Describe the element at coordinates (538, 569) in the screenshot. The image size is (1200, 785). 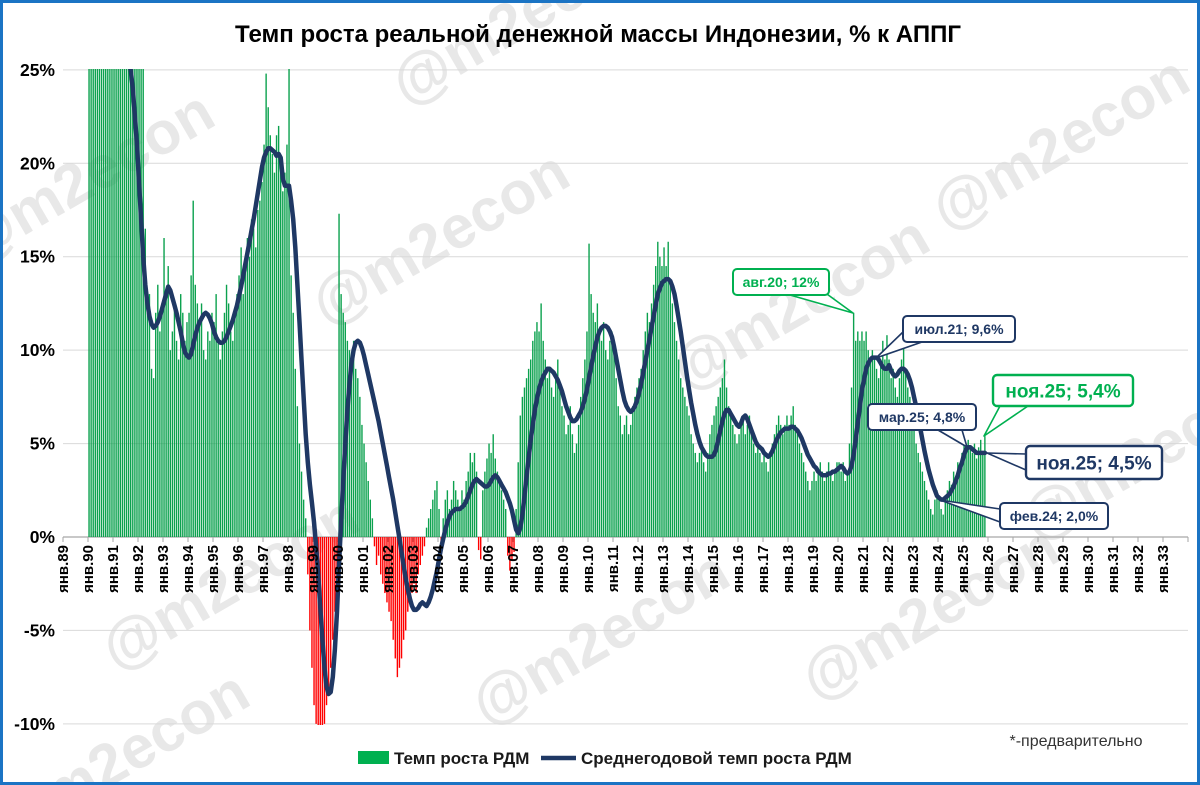
I see `x-tick-label: янв.08` at that location.